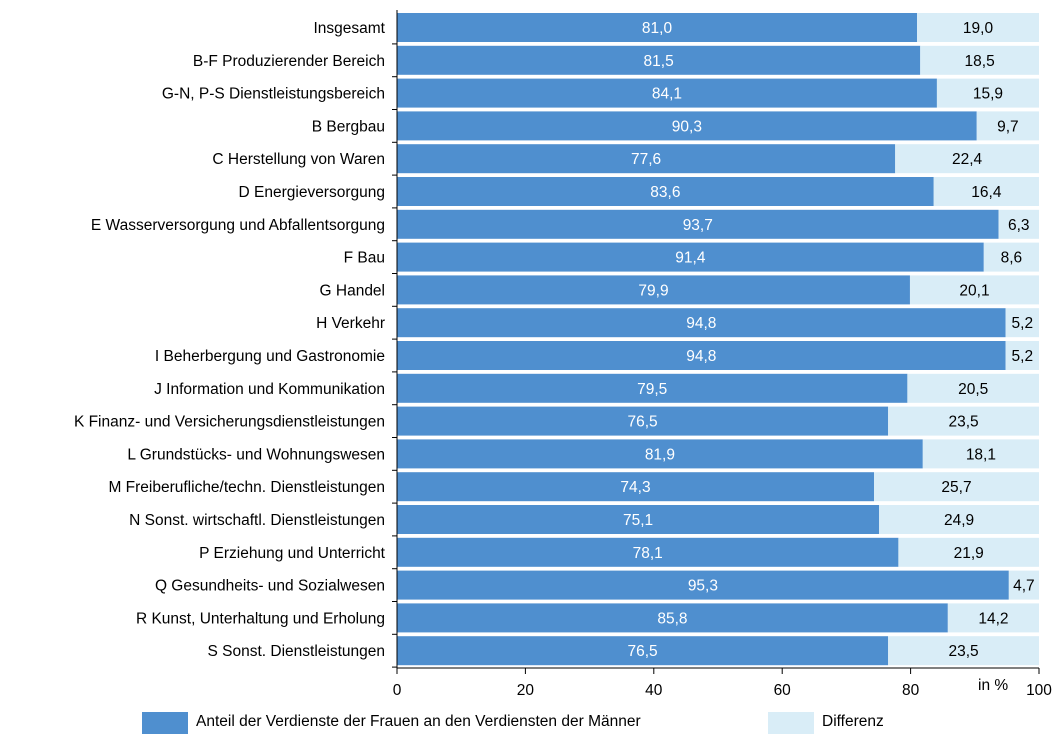 The height and width of the screenshot is (740, 1055). I want to click on category-label: R Kunst, Unterhaltung und Erholung, so click(260, 618).